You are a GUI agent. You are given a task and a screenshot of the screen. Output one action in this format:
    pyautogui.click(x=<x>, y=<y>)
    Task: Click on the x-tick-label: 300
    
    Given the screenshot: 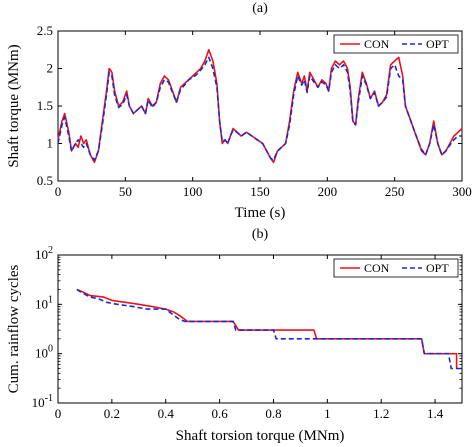 What is the action you would take?
    pyautogui.click(x=462, y=191)
    